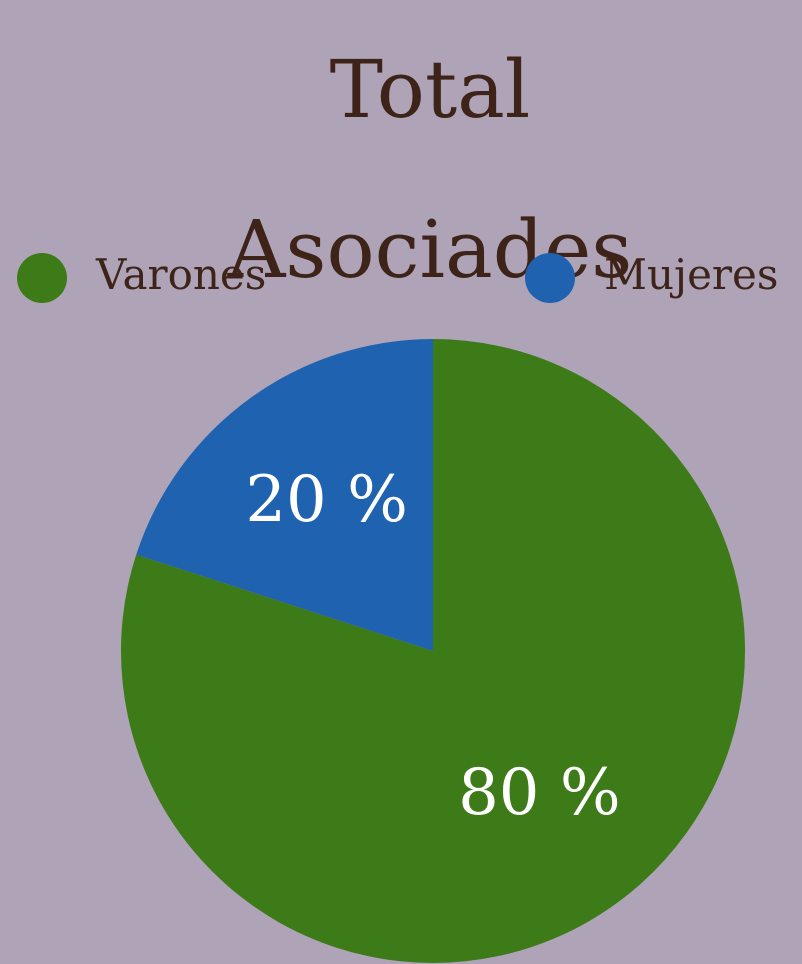  What do you see at coordinates (539, 793) in the screenshot?
I see `slice-label: 80 %` at bounding box center [539, 793].